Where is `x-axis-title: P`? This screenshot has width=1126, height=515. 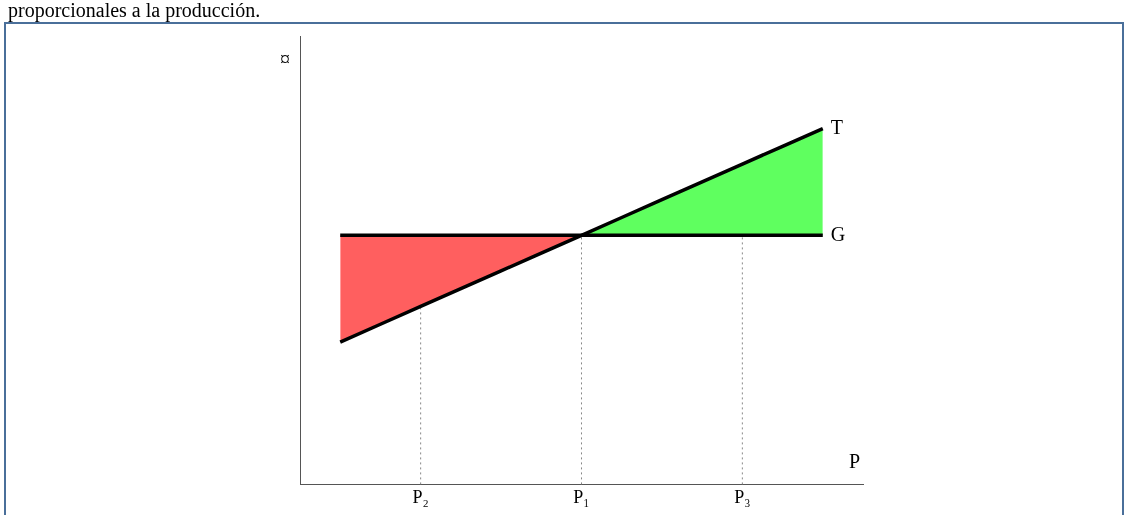
x-axis-title: P is located at coordinates (855, 460).